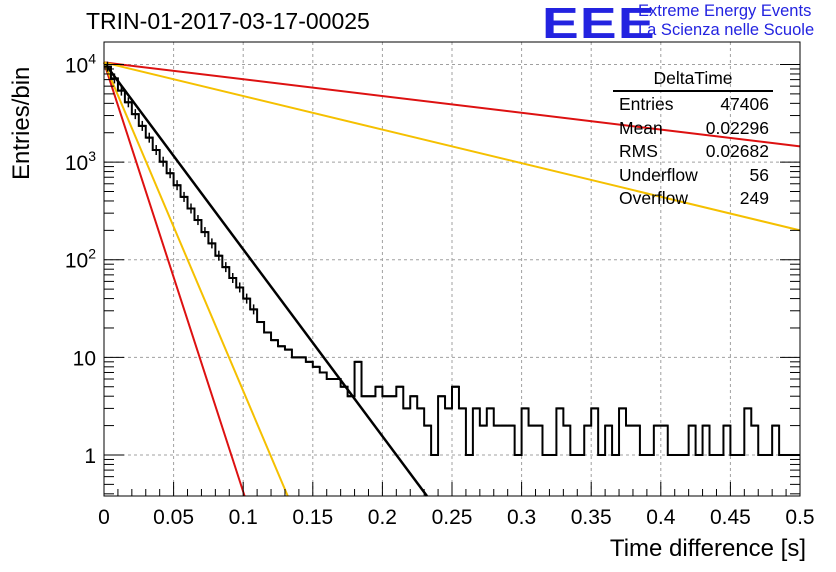 This screenshot has width=836, height=572. I want to click on stats-label: Mean, so click(641, 127).